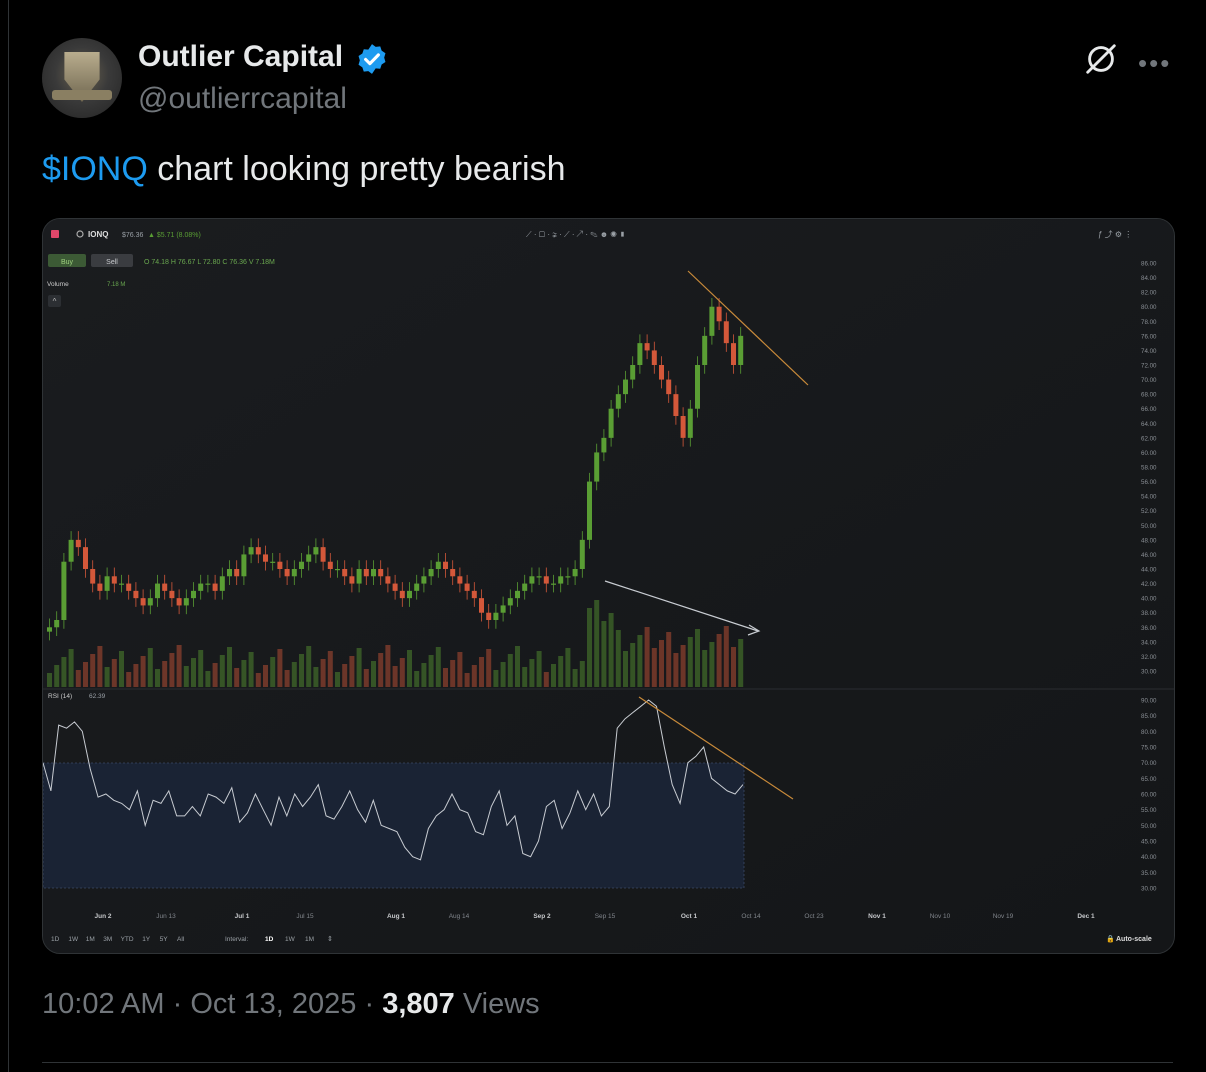  Describe the element at coordinates (98, 234) in the screenshot. I see `symbol-label: IONQ` at that location.